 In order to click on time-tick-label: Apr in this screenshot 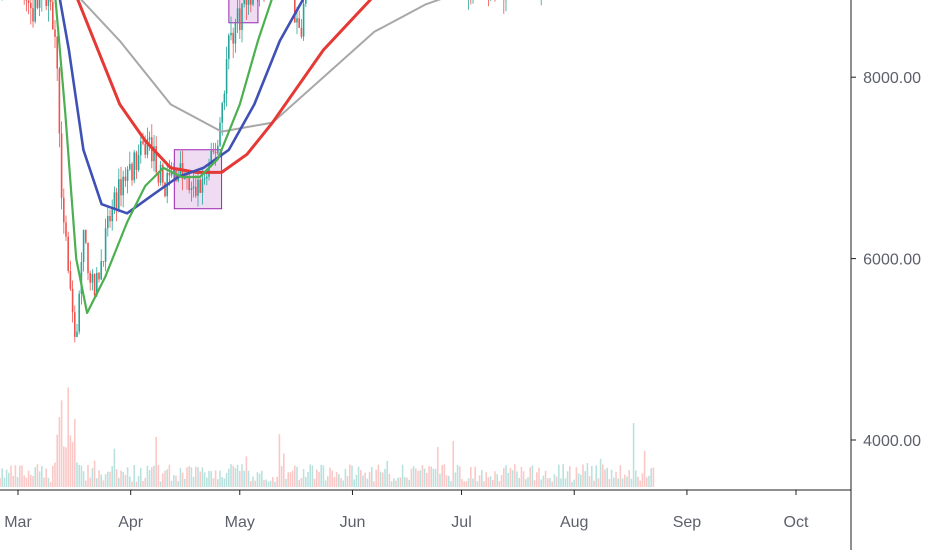, I will do `click(131, 522)`.